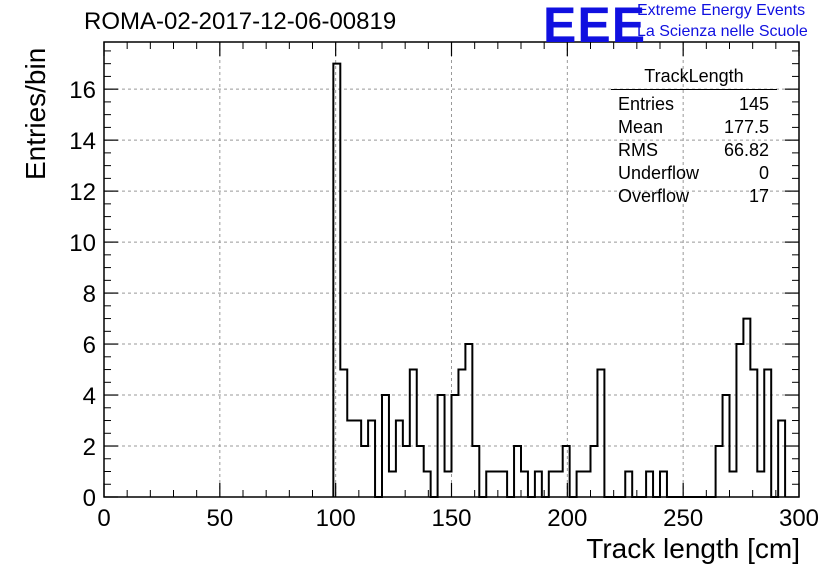  What do you see at coordinates (35, 113) in the screenshot?
I see `y-axis-label: Entries/bin` at bounding box center [35, 113].